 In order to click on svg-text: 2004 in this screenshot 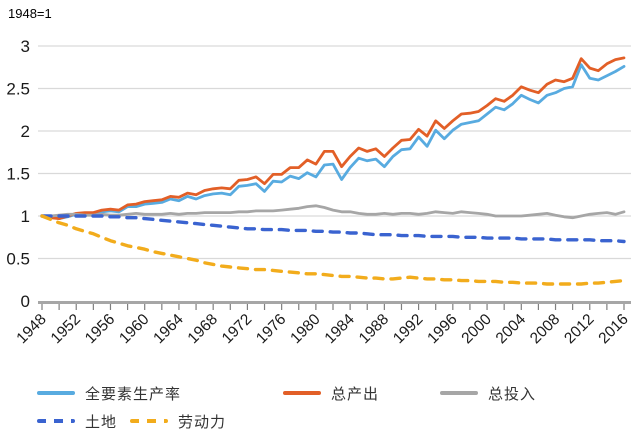, I will do `click(511, 329)`.